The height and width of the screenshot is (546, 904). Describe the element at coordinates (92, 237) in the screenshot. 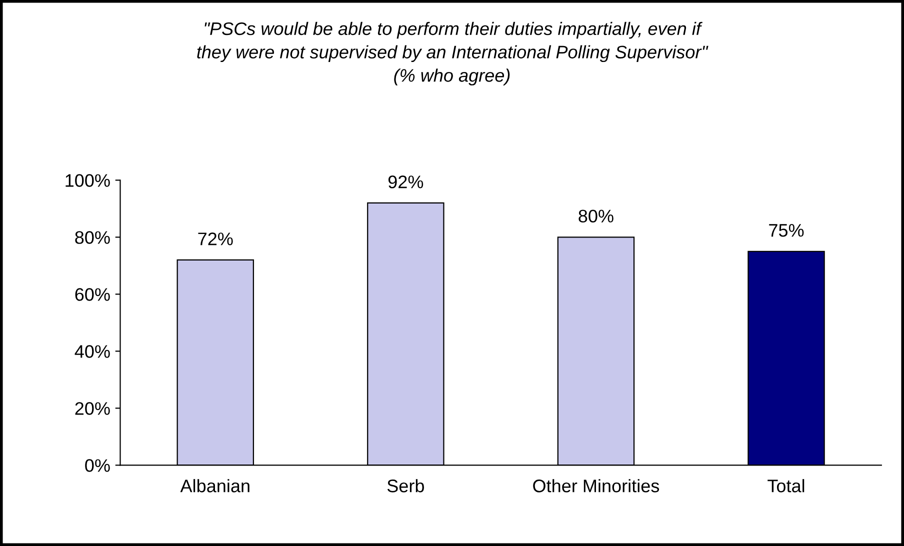

I see `y-tick-label: 80%` at that location.